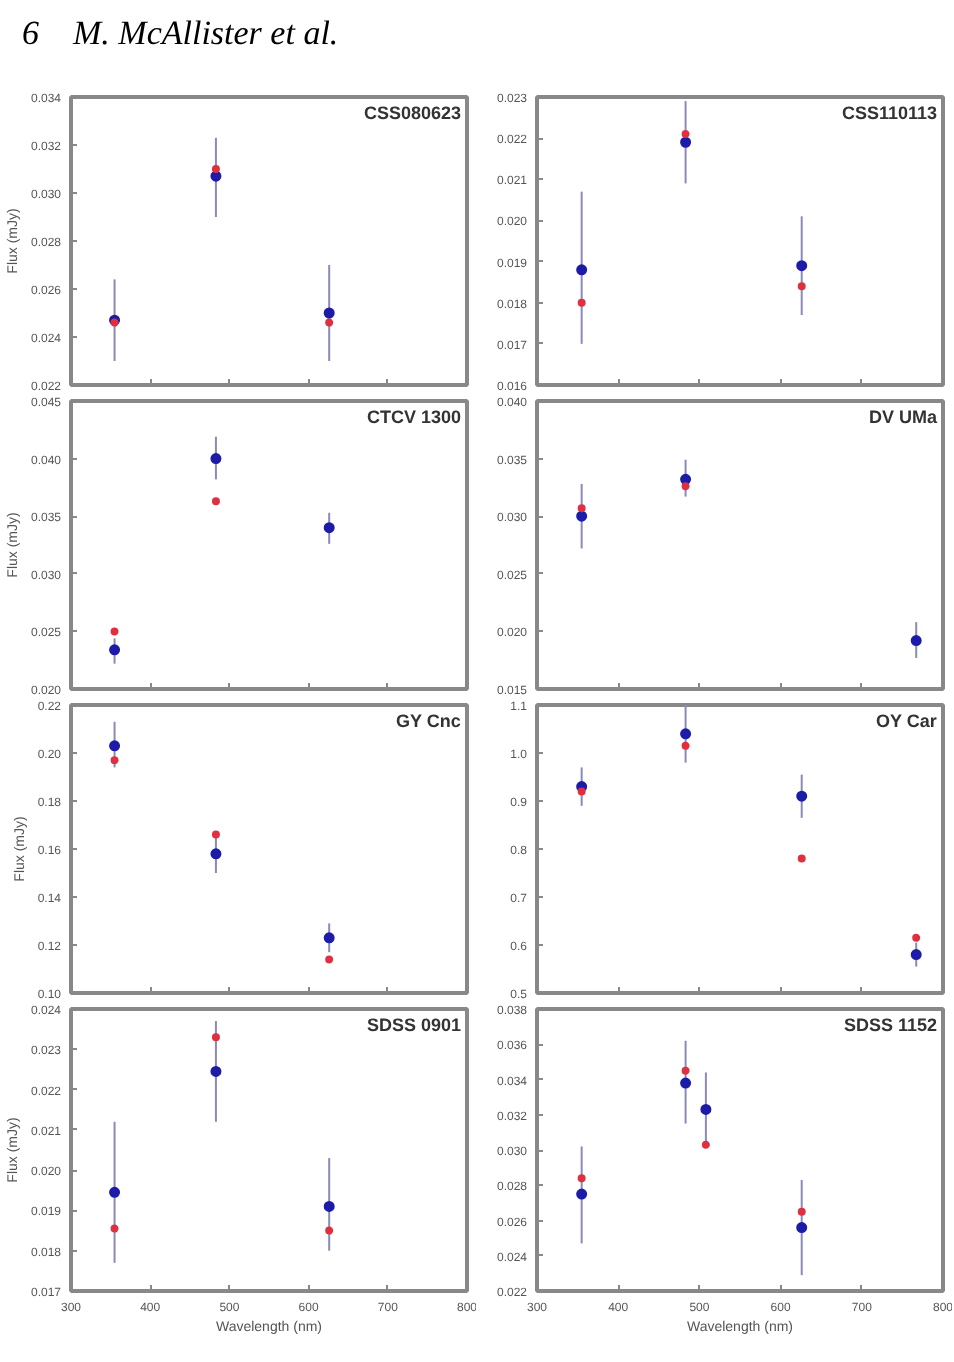  Describe the element at coordinates (890, 1025) in the screenshot. I see `annotation: SDSS 1152` at that location.